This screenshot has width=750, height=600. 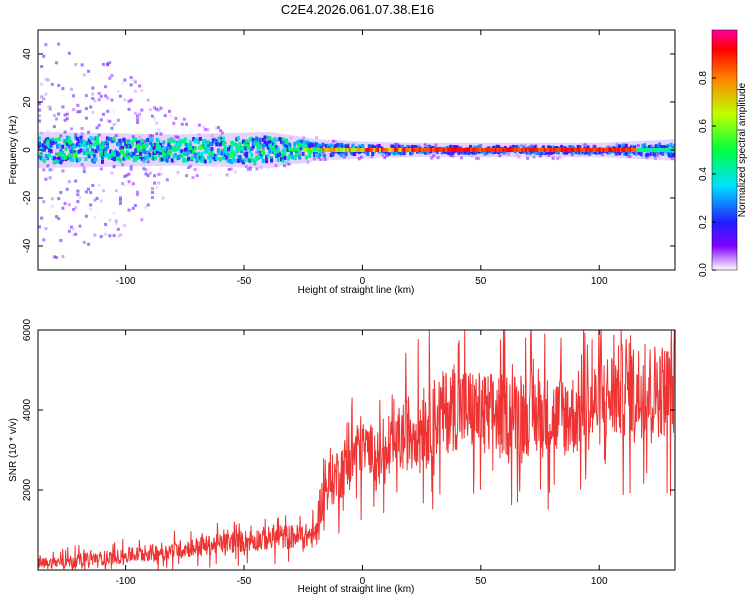 What do you see at coordinates (703, 174) in the screenshot?
I see `colorbar-tick-label: 0.4` at bounding box center [703, 174].